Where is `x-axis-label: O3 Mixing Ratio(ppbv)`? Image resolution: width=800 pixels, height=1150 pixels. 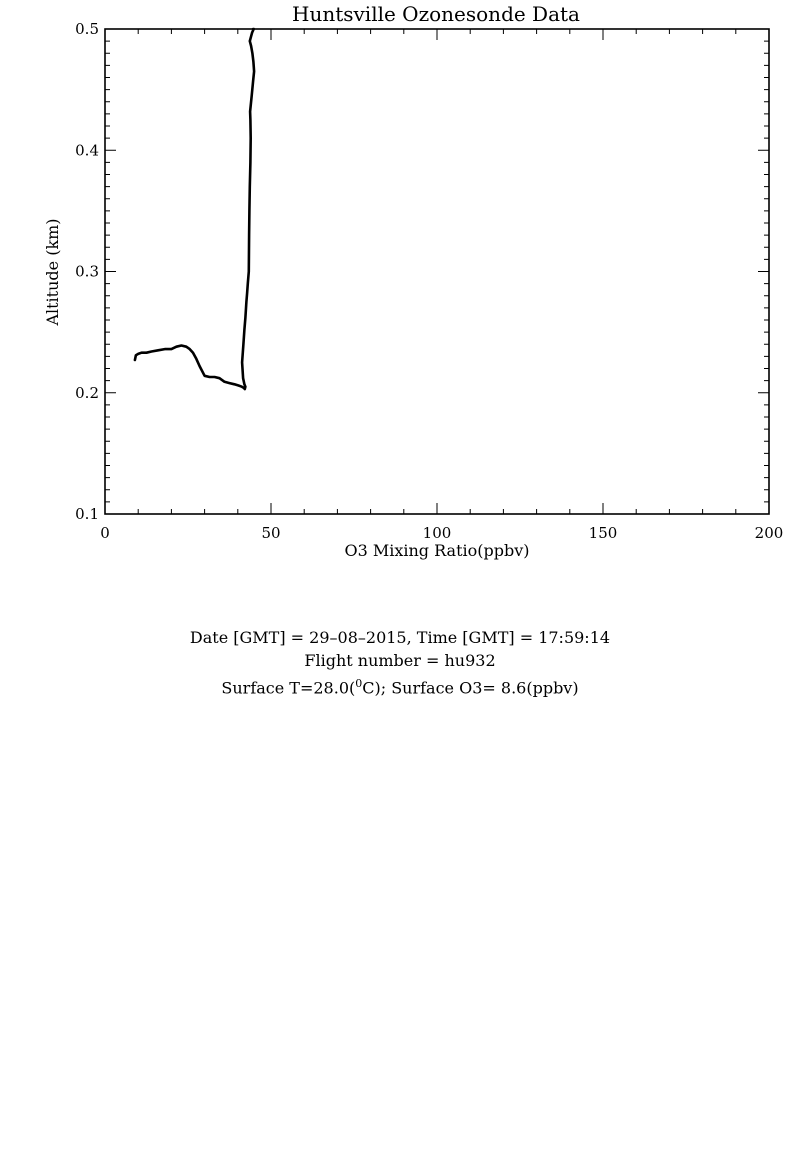 x-axis-label: O3 Mixing Ratio(ppbv) is located at coordinates (436, 550).